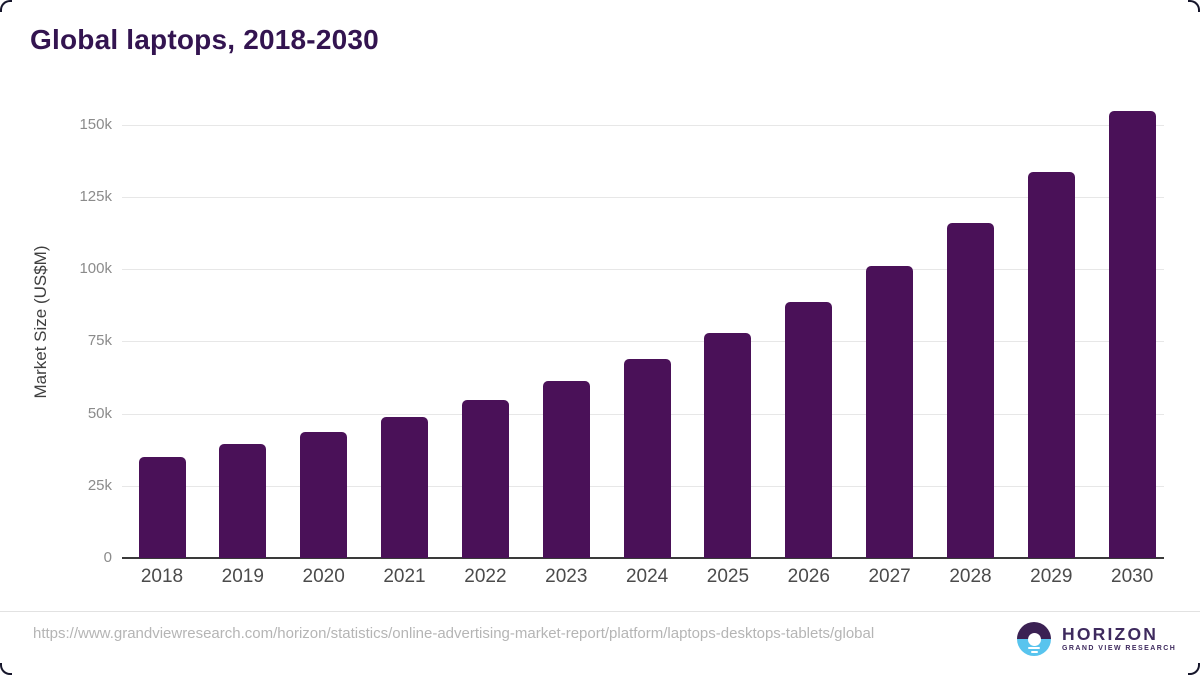 Image resolution: width=1200 pixels, height=675 pixels. I want to click on x-axis-label: 2020, so click(323, 576).